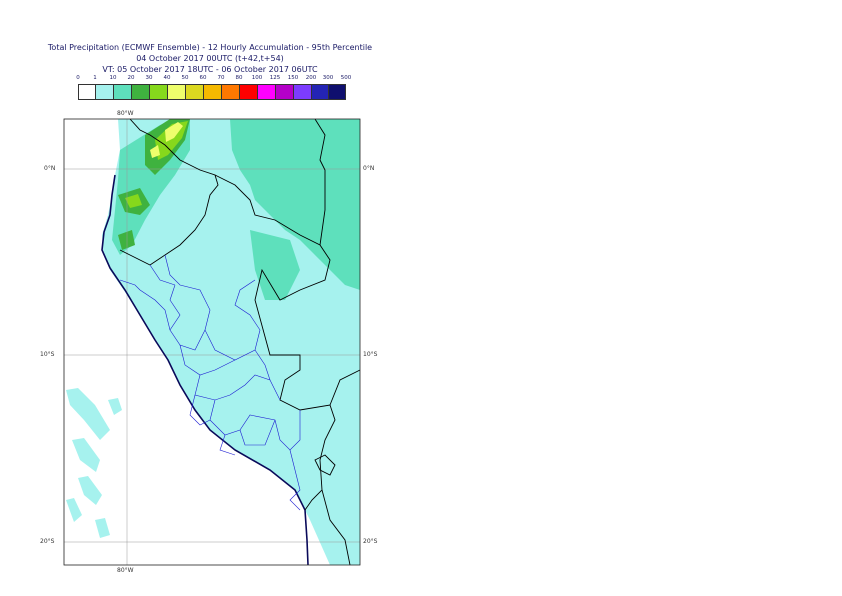 This screenshot has width=842, height=596. What do you see at coordinates (203, 78) in the screenshot?
I see `legend-label: 60` at bounding box center [203, 78].